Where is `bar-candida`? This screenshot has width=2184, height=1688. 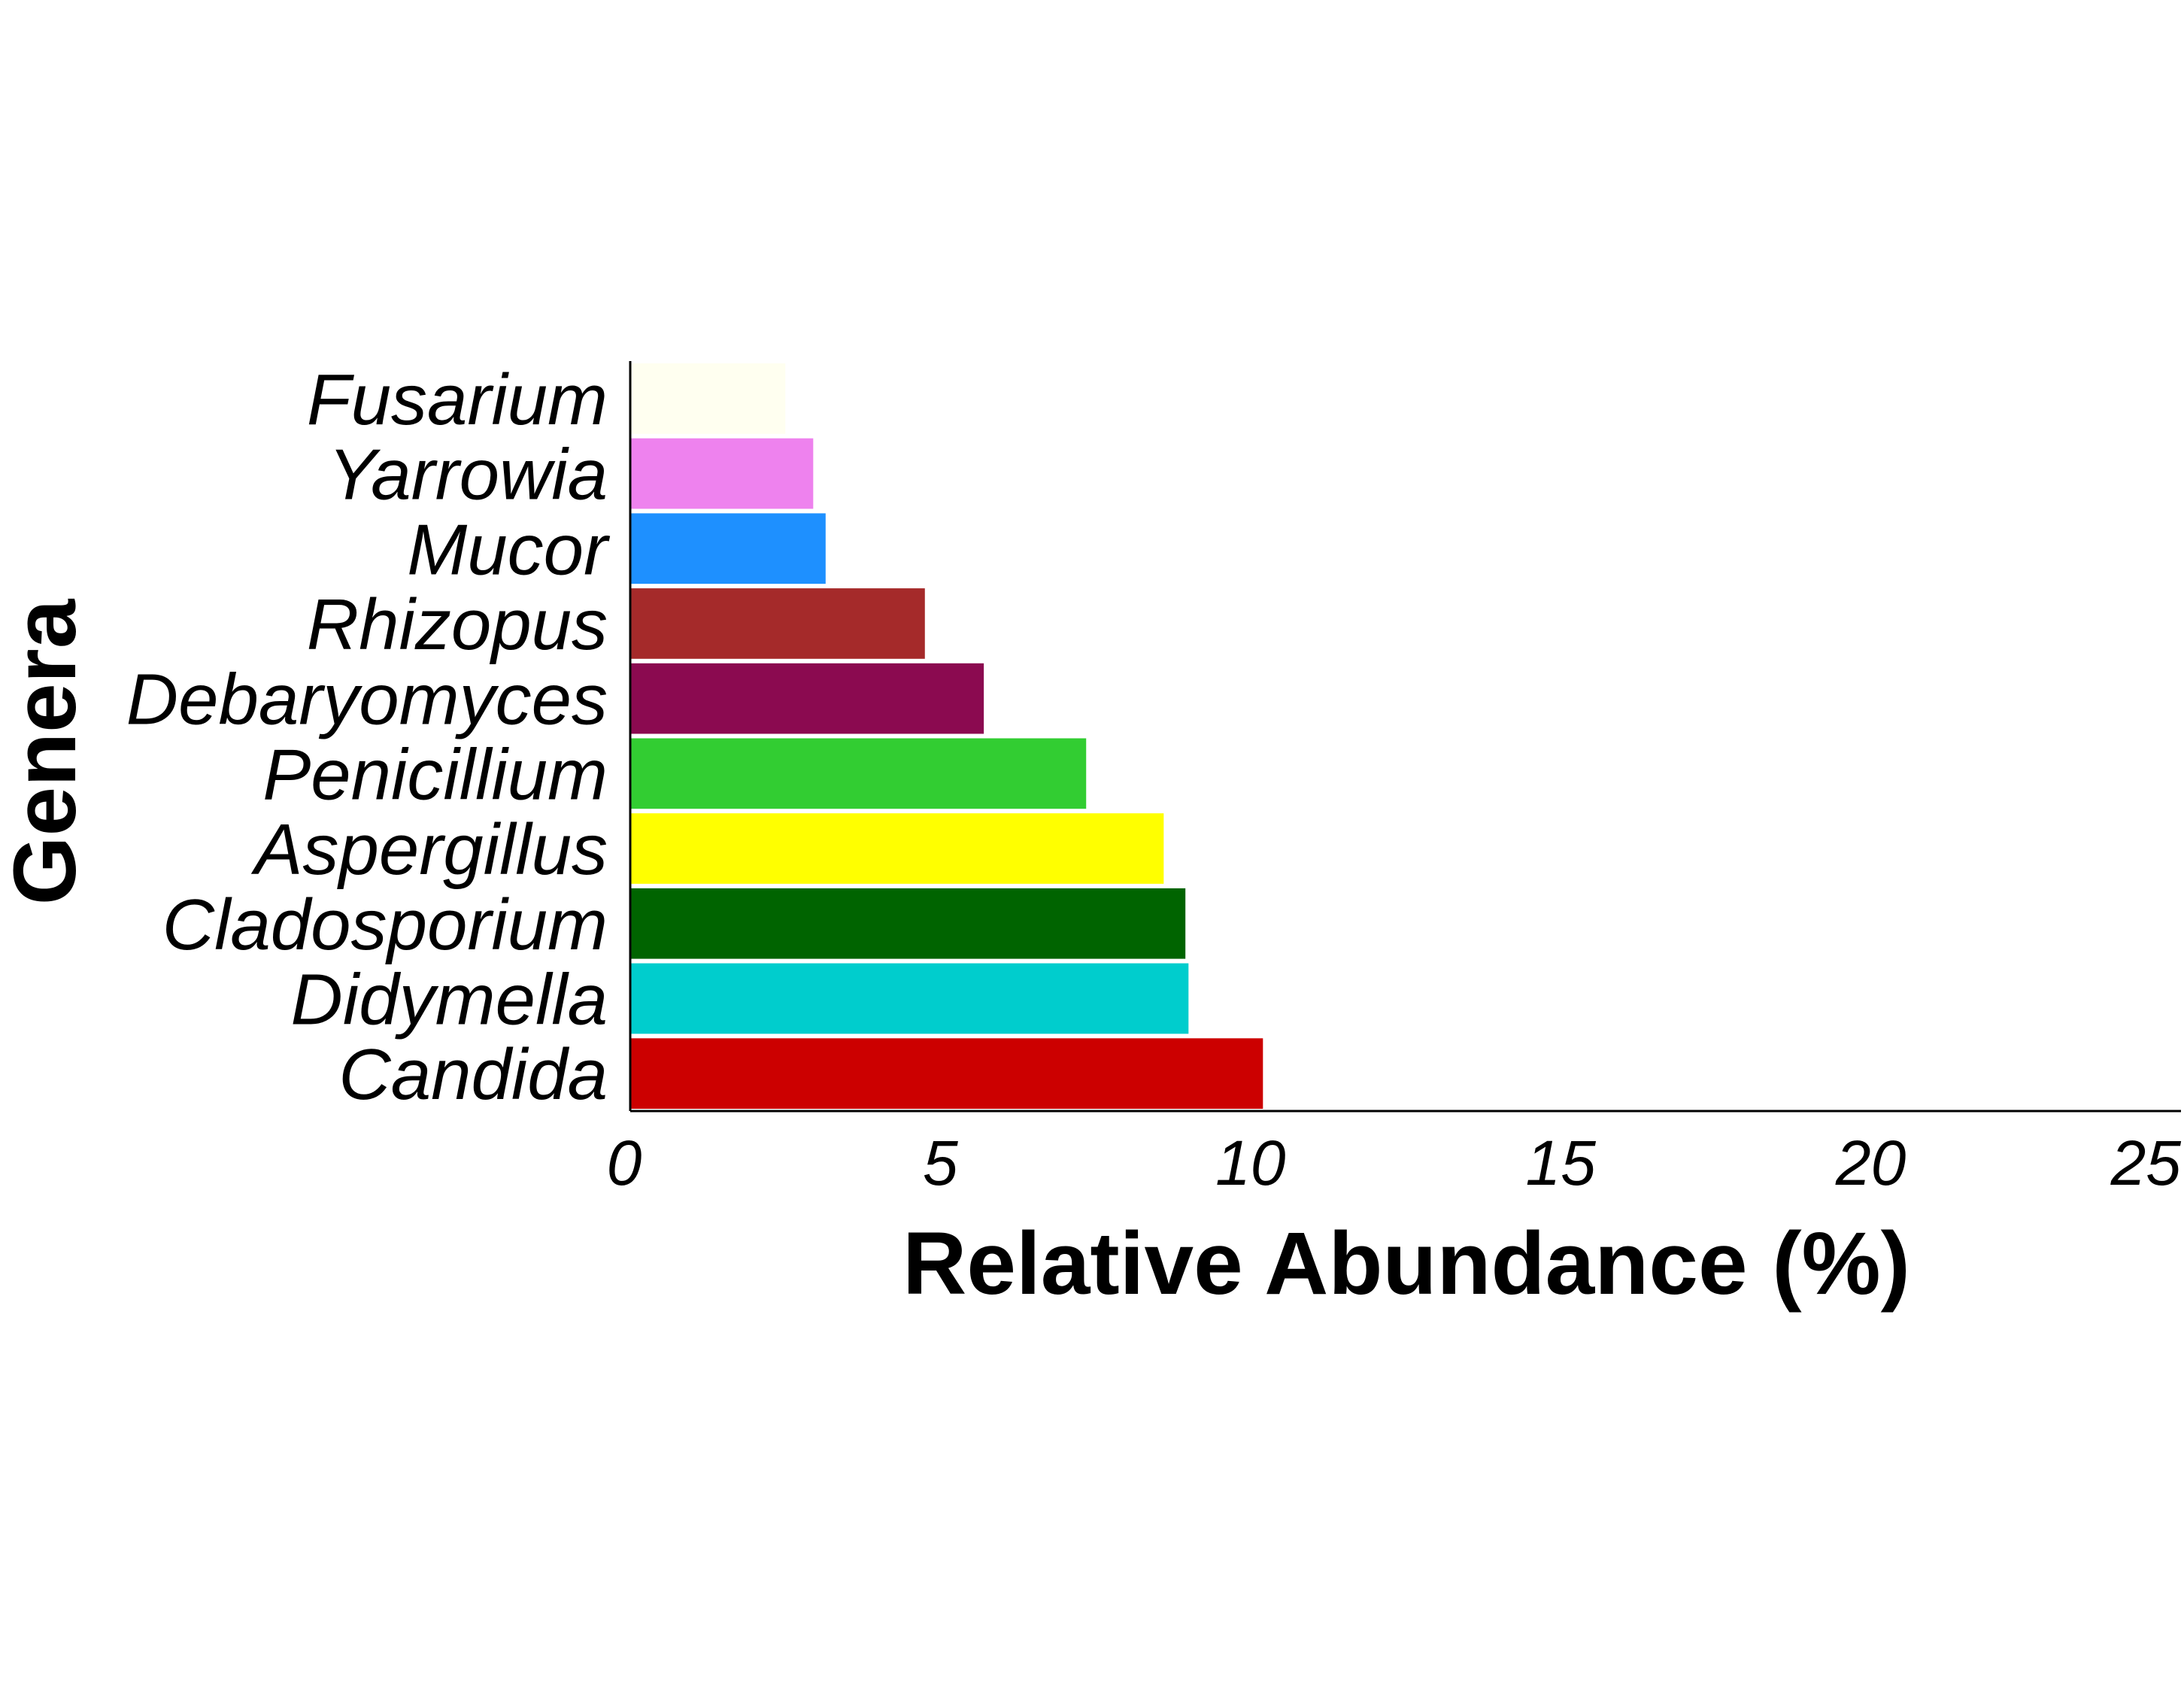 bar-candida is located at coordinates (946, 1073).